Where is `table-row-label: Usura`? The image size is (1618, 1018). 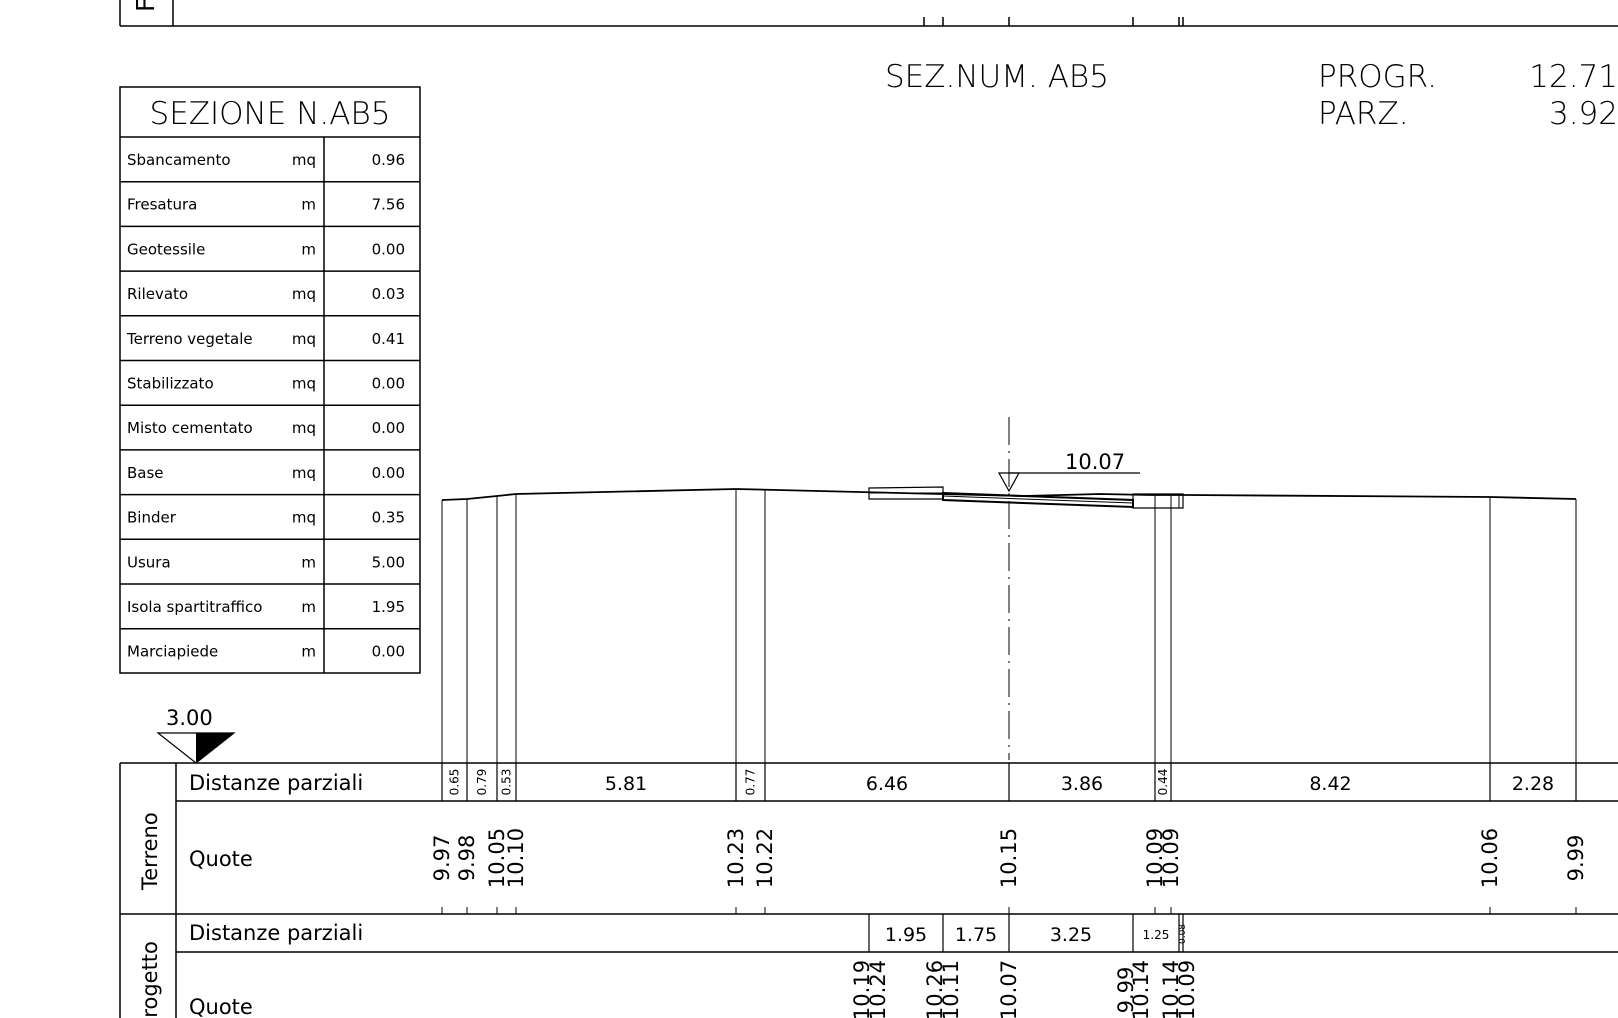
table-row-label: Usura is located at coordinates (149, 562).